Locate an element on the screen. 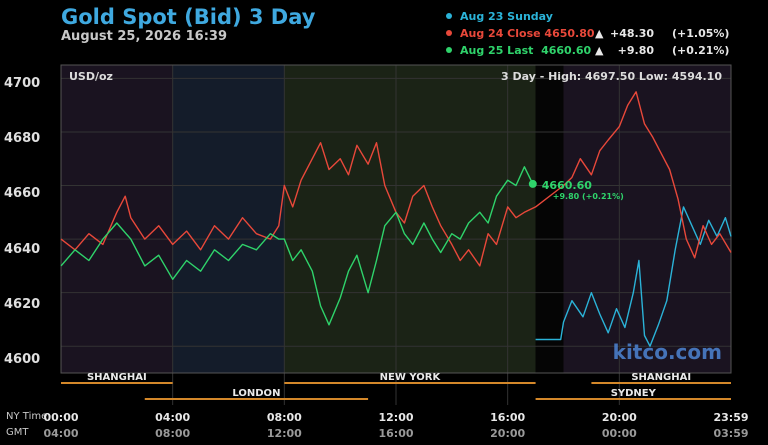 The image size is (768, 445). x-axis-gmt-label: GMT is located at coordinates (17, 432).